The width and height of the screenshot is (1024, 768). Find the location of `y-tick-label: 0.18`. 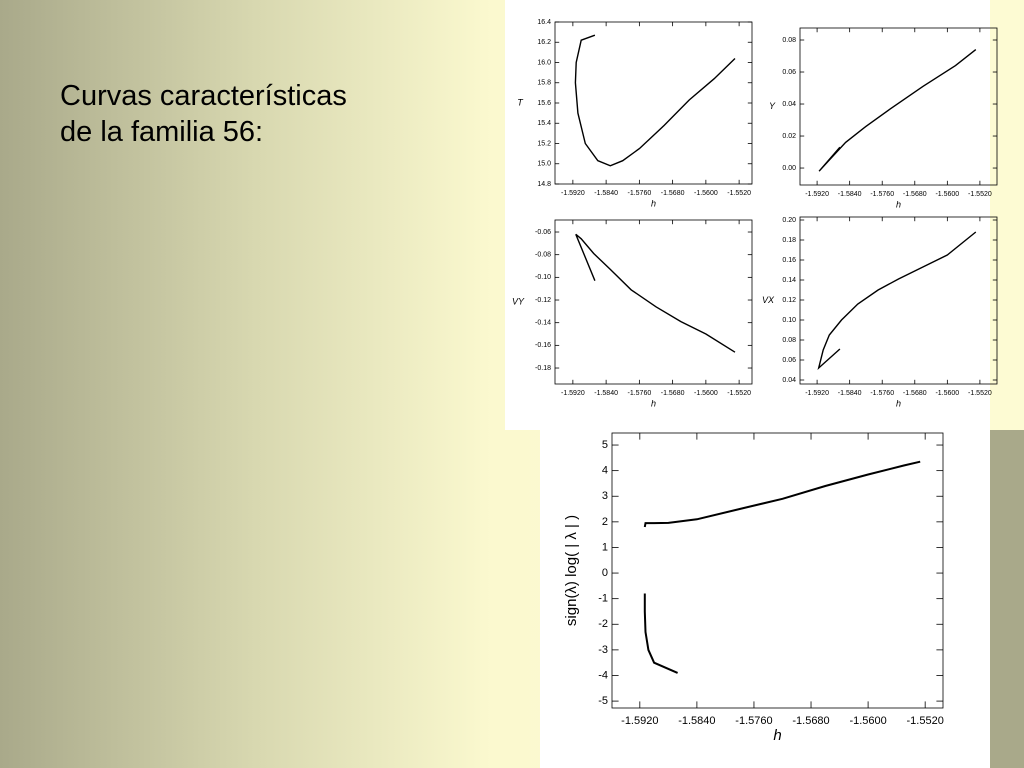

y-tick-label: 0.18 is located at coordinates (789, 240).